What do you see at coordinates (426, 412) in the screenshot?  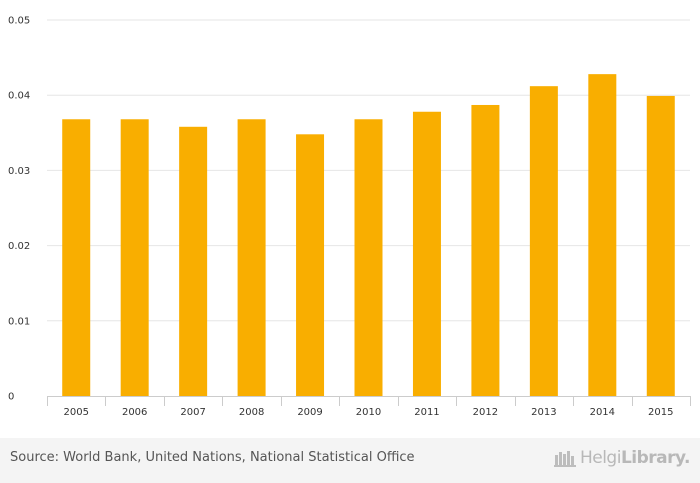 I see `x-tick-label: 2011` at bounding box center [426, 412].